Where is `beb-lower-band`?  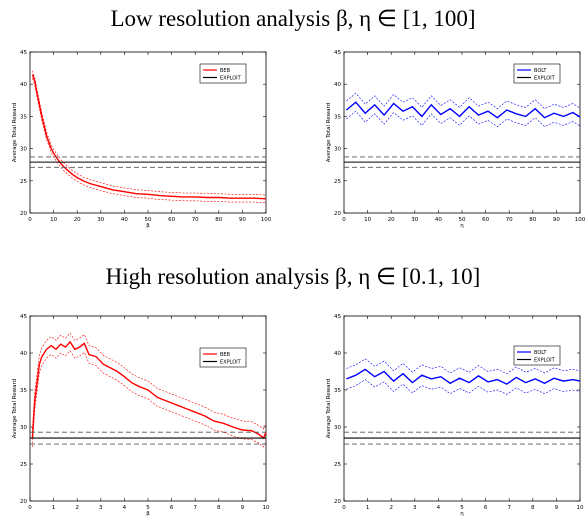
beb-lower-band is located at coordinates (149, 140).